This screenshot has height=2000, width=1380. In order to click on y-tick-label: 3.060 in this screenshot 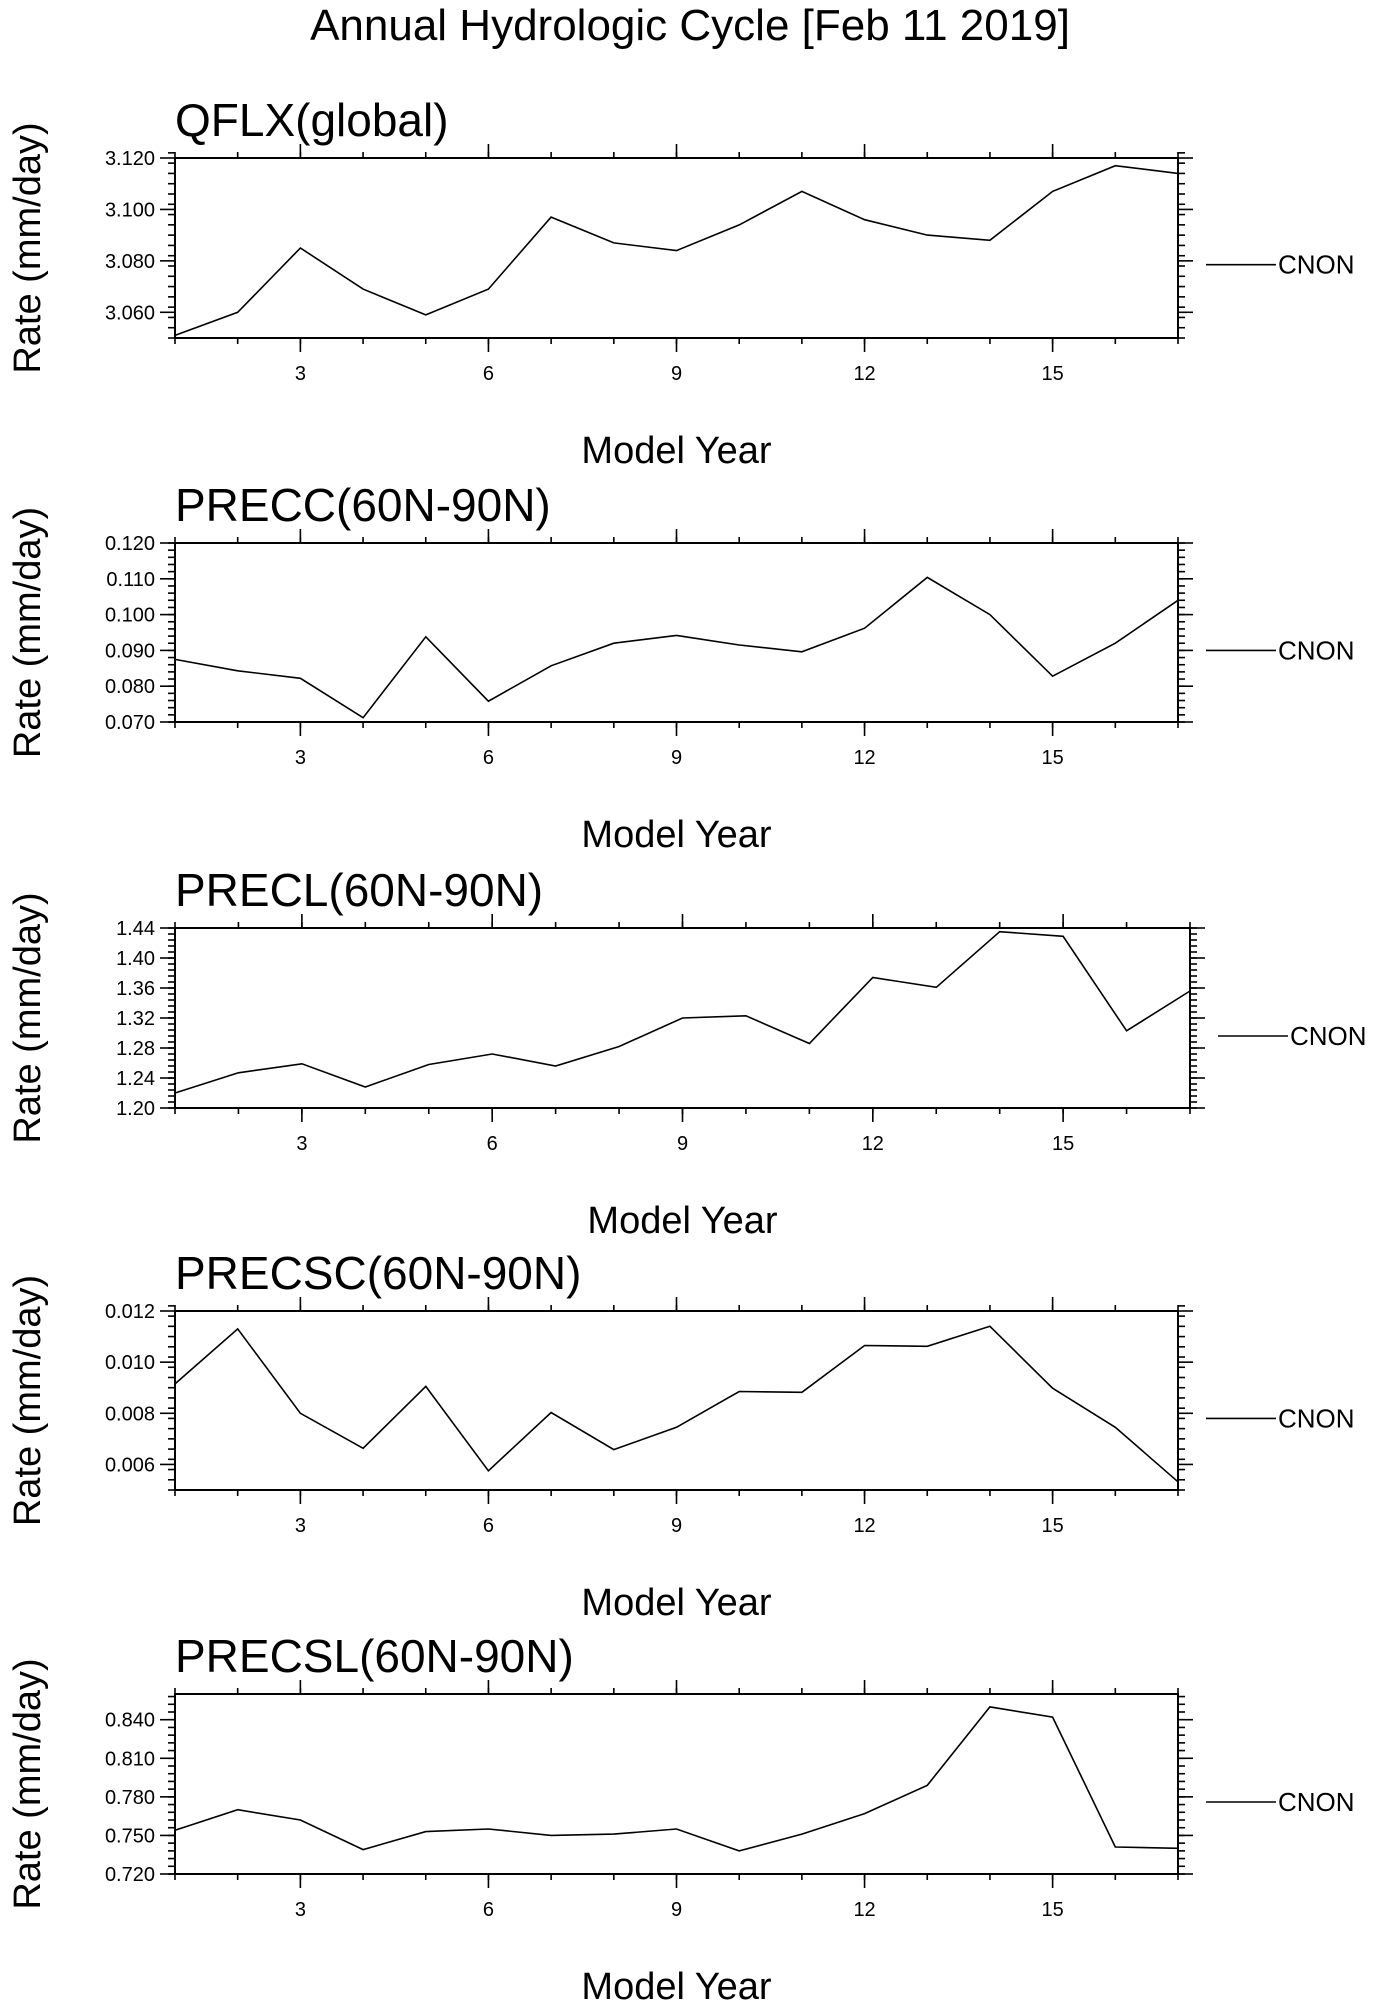, I will do `click(130, 313)`.